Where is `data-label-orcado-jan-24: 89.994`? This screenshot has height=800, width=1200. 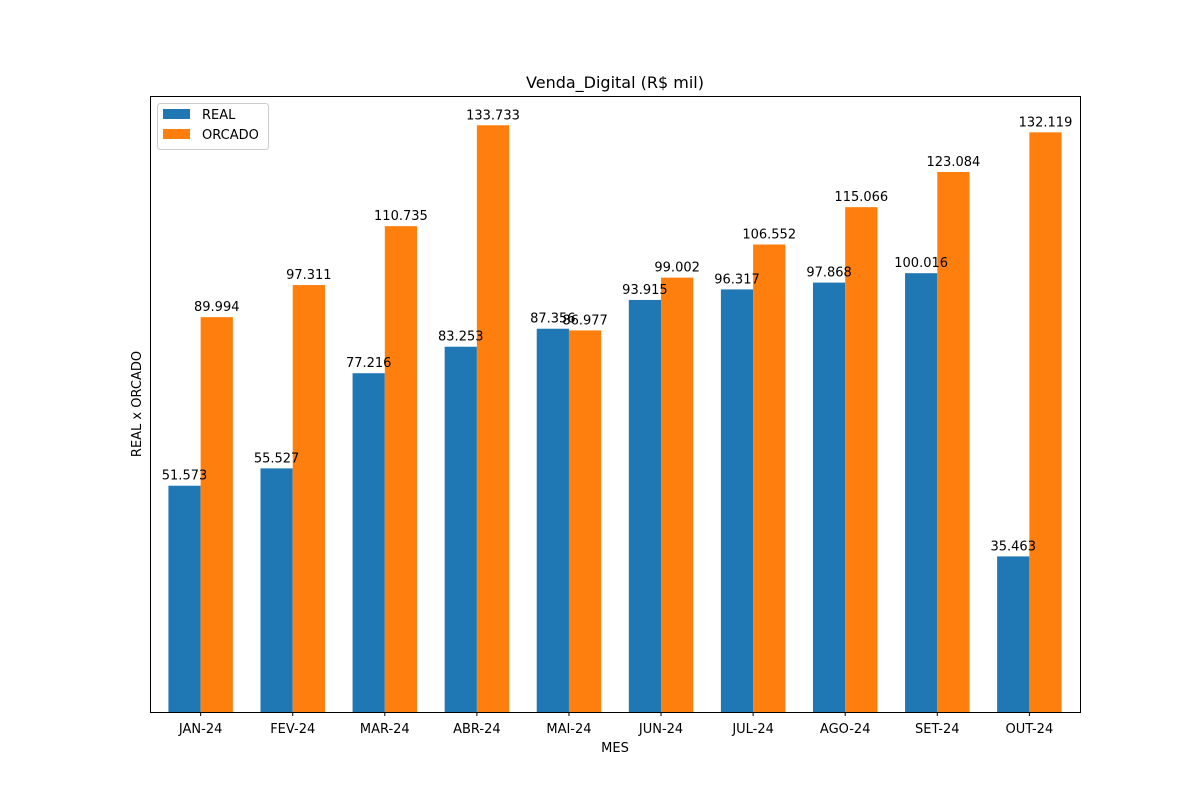 data-label-orcado-jan-24: 89.994 is located at coordinates (217, 307).